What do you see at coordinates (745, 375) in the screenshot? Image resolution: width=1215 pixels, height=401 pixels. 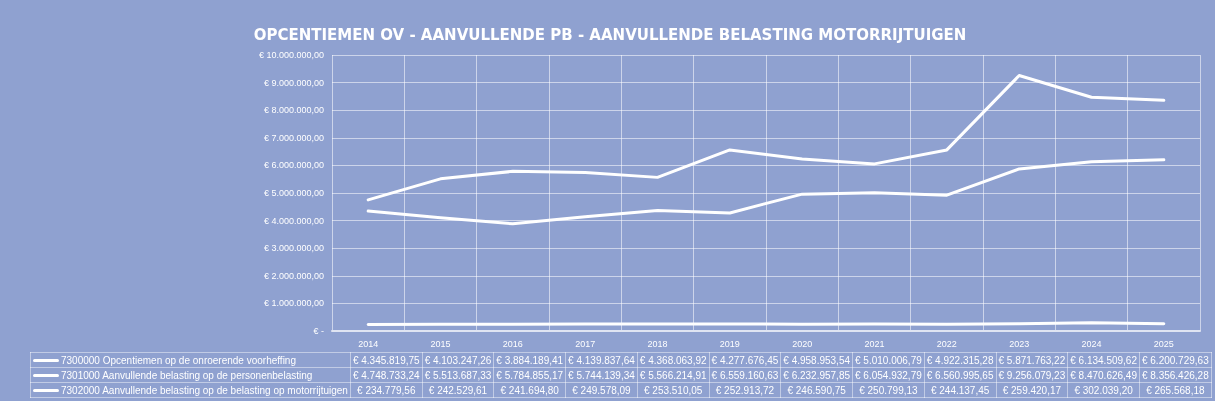 I see `data-label: € 6.559.160,63` at bounding box center [745, 375].